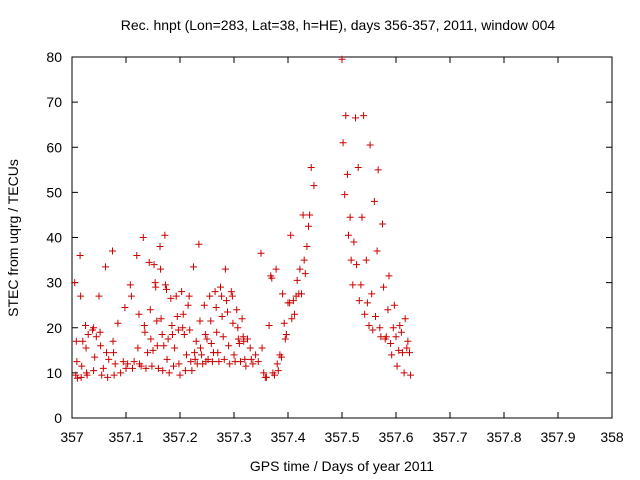  I want to click on x-tick-label: 357.5, so click(341, 437).